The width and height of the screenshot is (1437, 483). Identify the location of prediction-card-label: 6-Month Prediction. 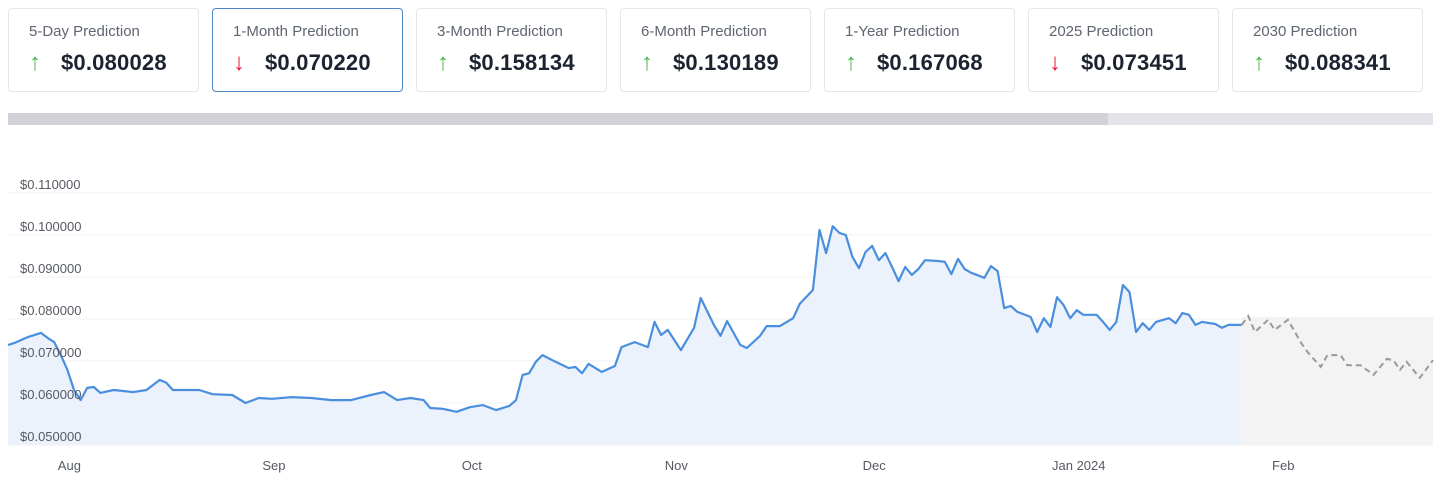
(704, 31).